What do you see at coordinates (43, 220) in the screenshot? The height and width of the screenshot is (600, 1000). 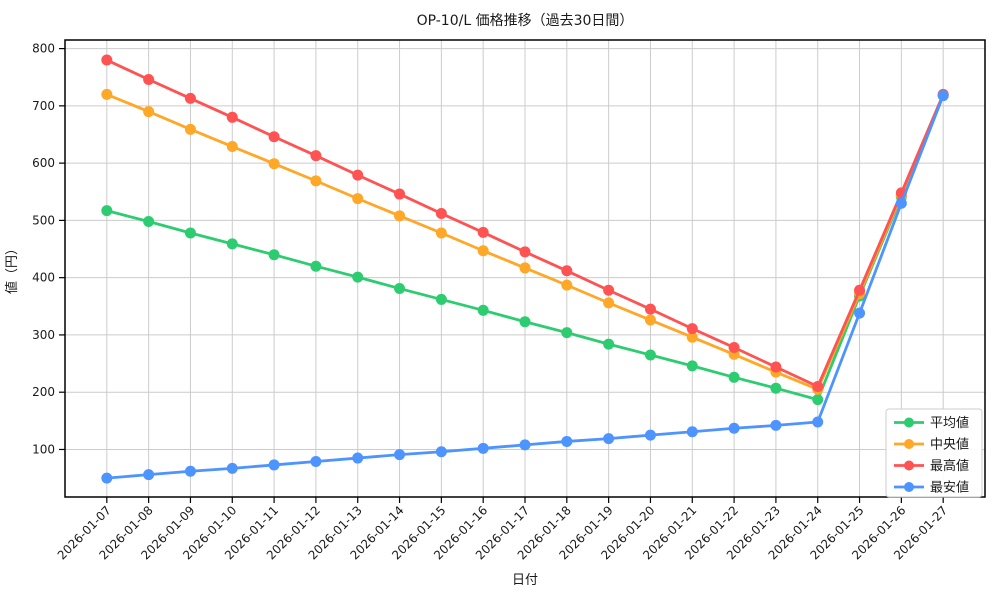 I see `y-tick-label: 500` at bounding box center [43, 220].